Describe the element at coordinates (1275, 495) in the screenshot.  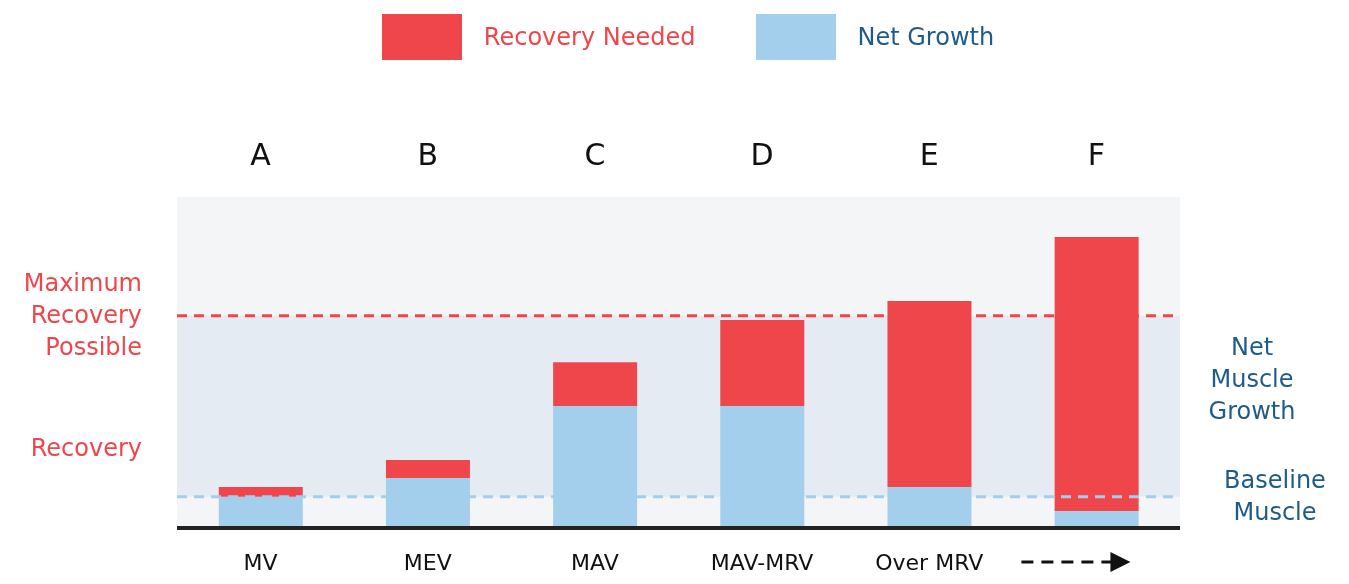
I see `ref-line-label: Baseline Muscle` at that location.